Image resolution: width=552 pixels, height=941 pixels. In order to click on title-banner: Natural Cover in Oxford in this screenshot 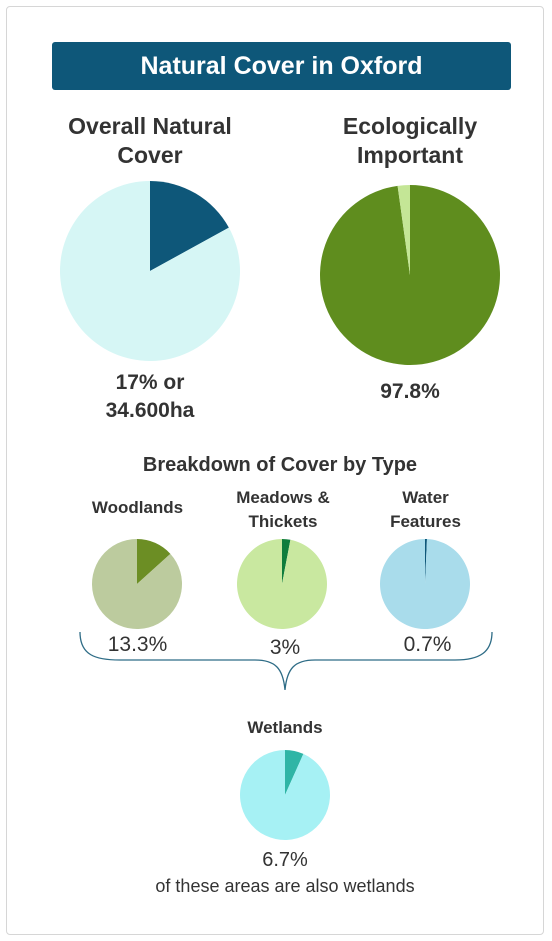, I will do `click(281, 66)`.